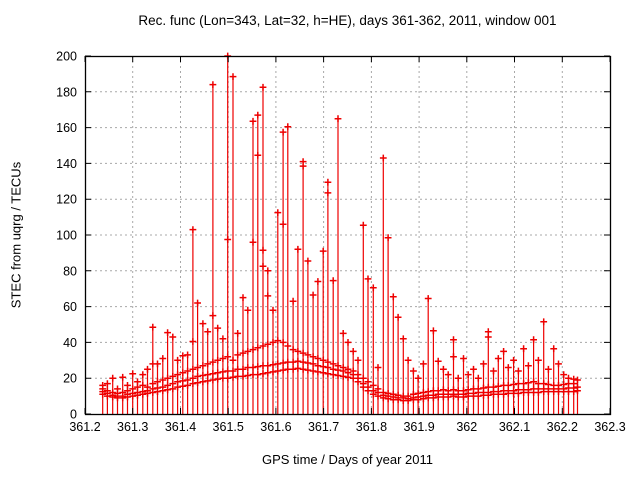 The image size is (640, 480). I want to click on y-tick-label: 0, so click(73, 415).